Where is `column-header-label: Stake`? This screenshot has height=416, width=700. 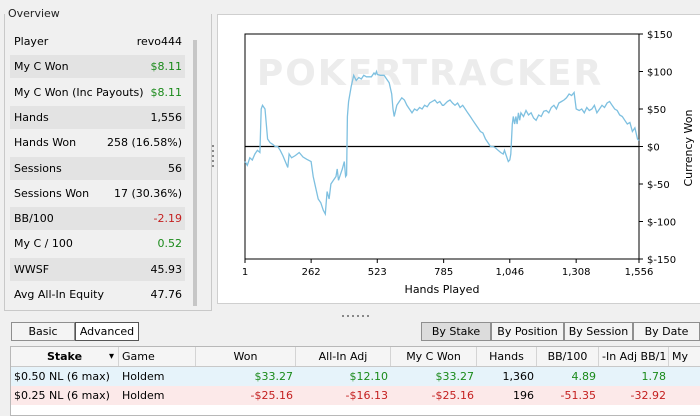 column-header-label: Stake is located at coordinates (64, 356).